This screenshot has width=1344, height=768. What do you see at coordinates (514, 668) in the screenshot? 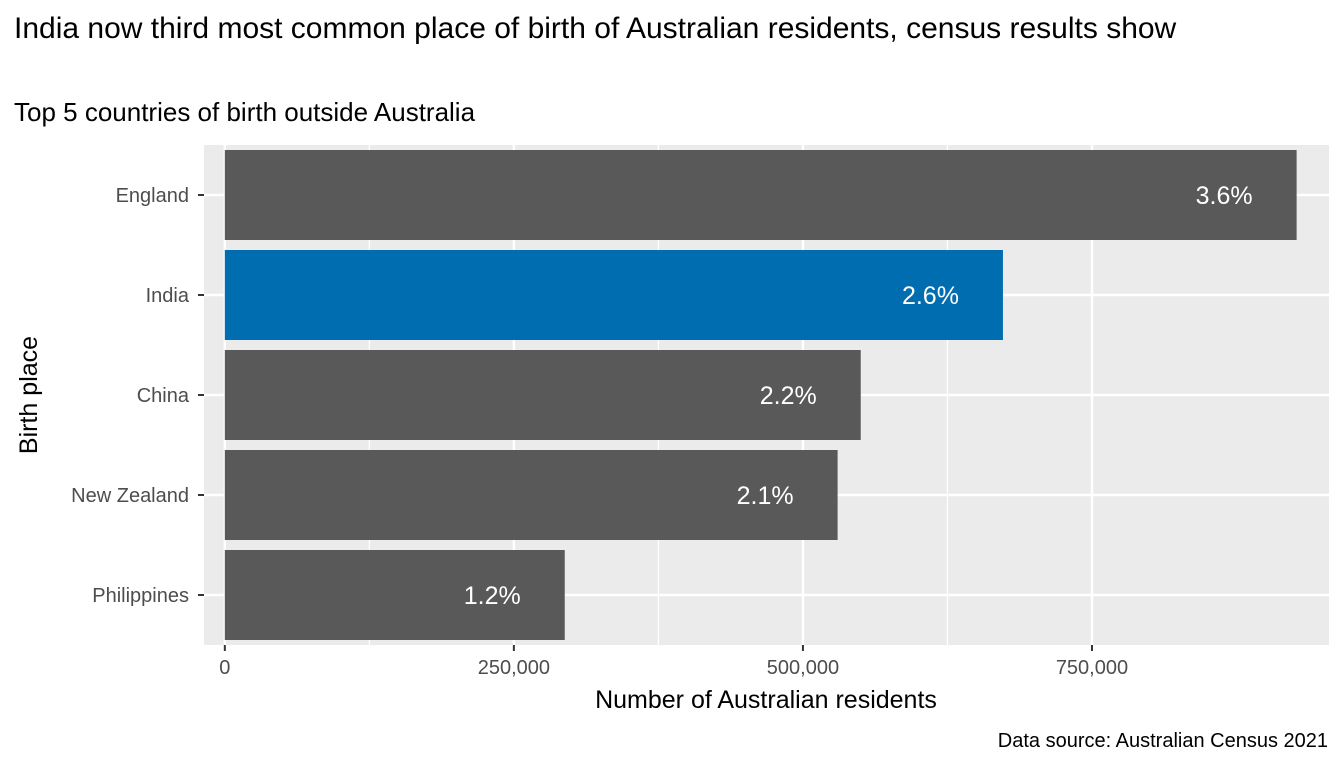
I see `x-tick-label: 250,000` at bounding box center [514, 668].